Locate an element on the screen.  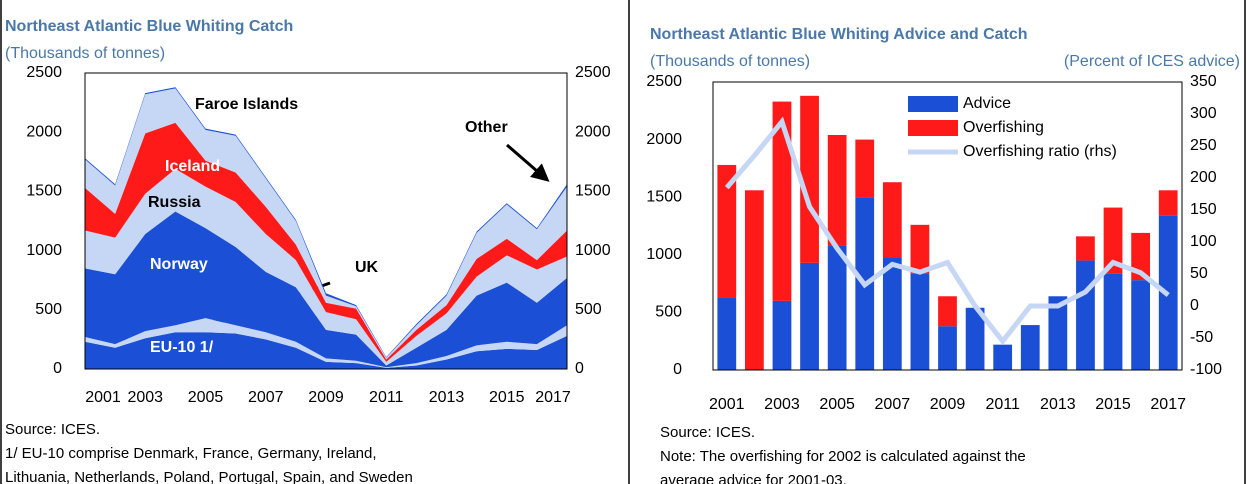
y2-tick-label: 350 is located at coordinates (1203, 81).